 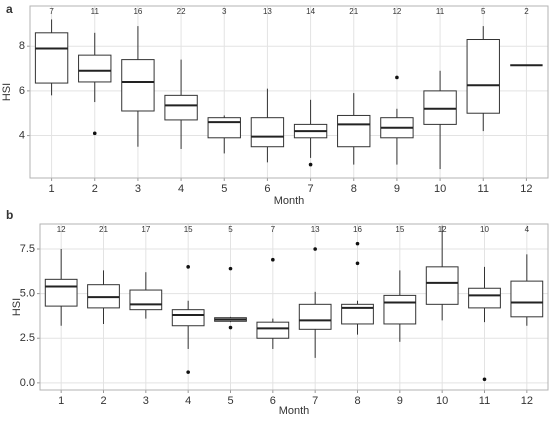 I want to click on panel-label: a, so click(x=9, y=9).